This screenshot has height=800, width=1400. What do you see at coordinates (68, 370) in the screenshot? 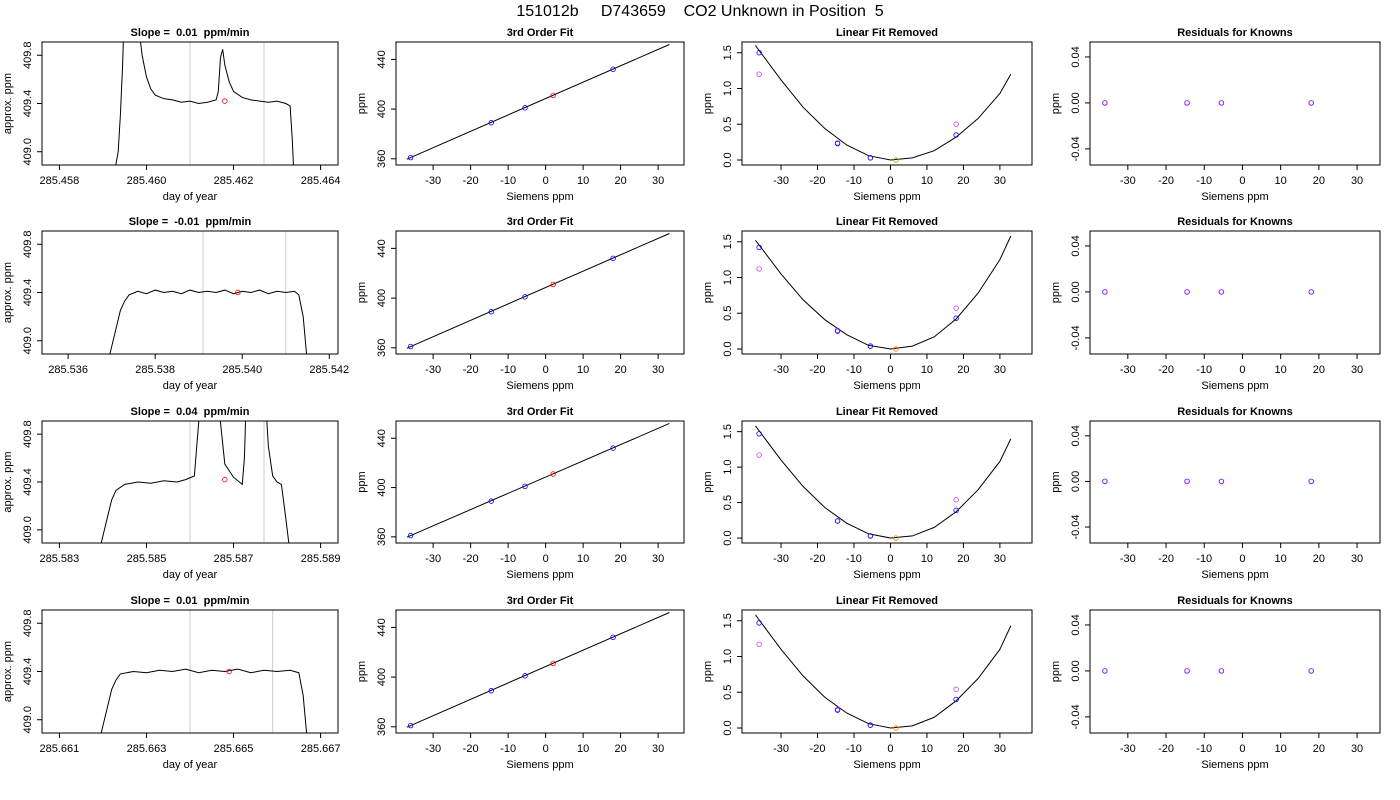
I see `x-tick-label: 285.536` at bounding box center [68, 370].